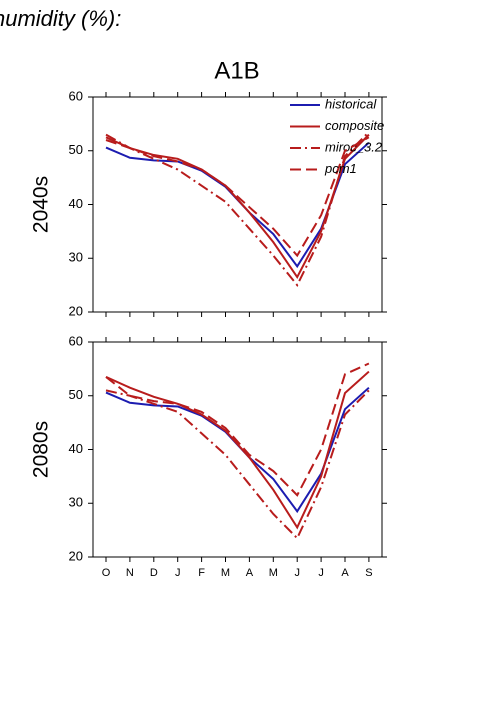 This screenshot has height=709, width=501. I want to click on y-axis-label: 2040s, so click(41, 204).